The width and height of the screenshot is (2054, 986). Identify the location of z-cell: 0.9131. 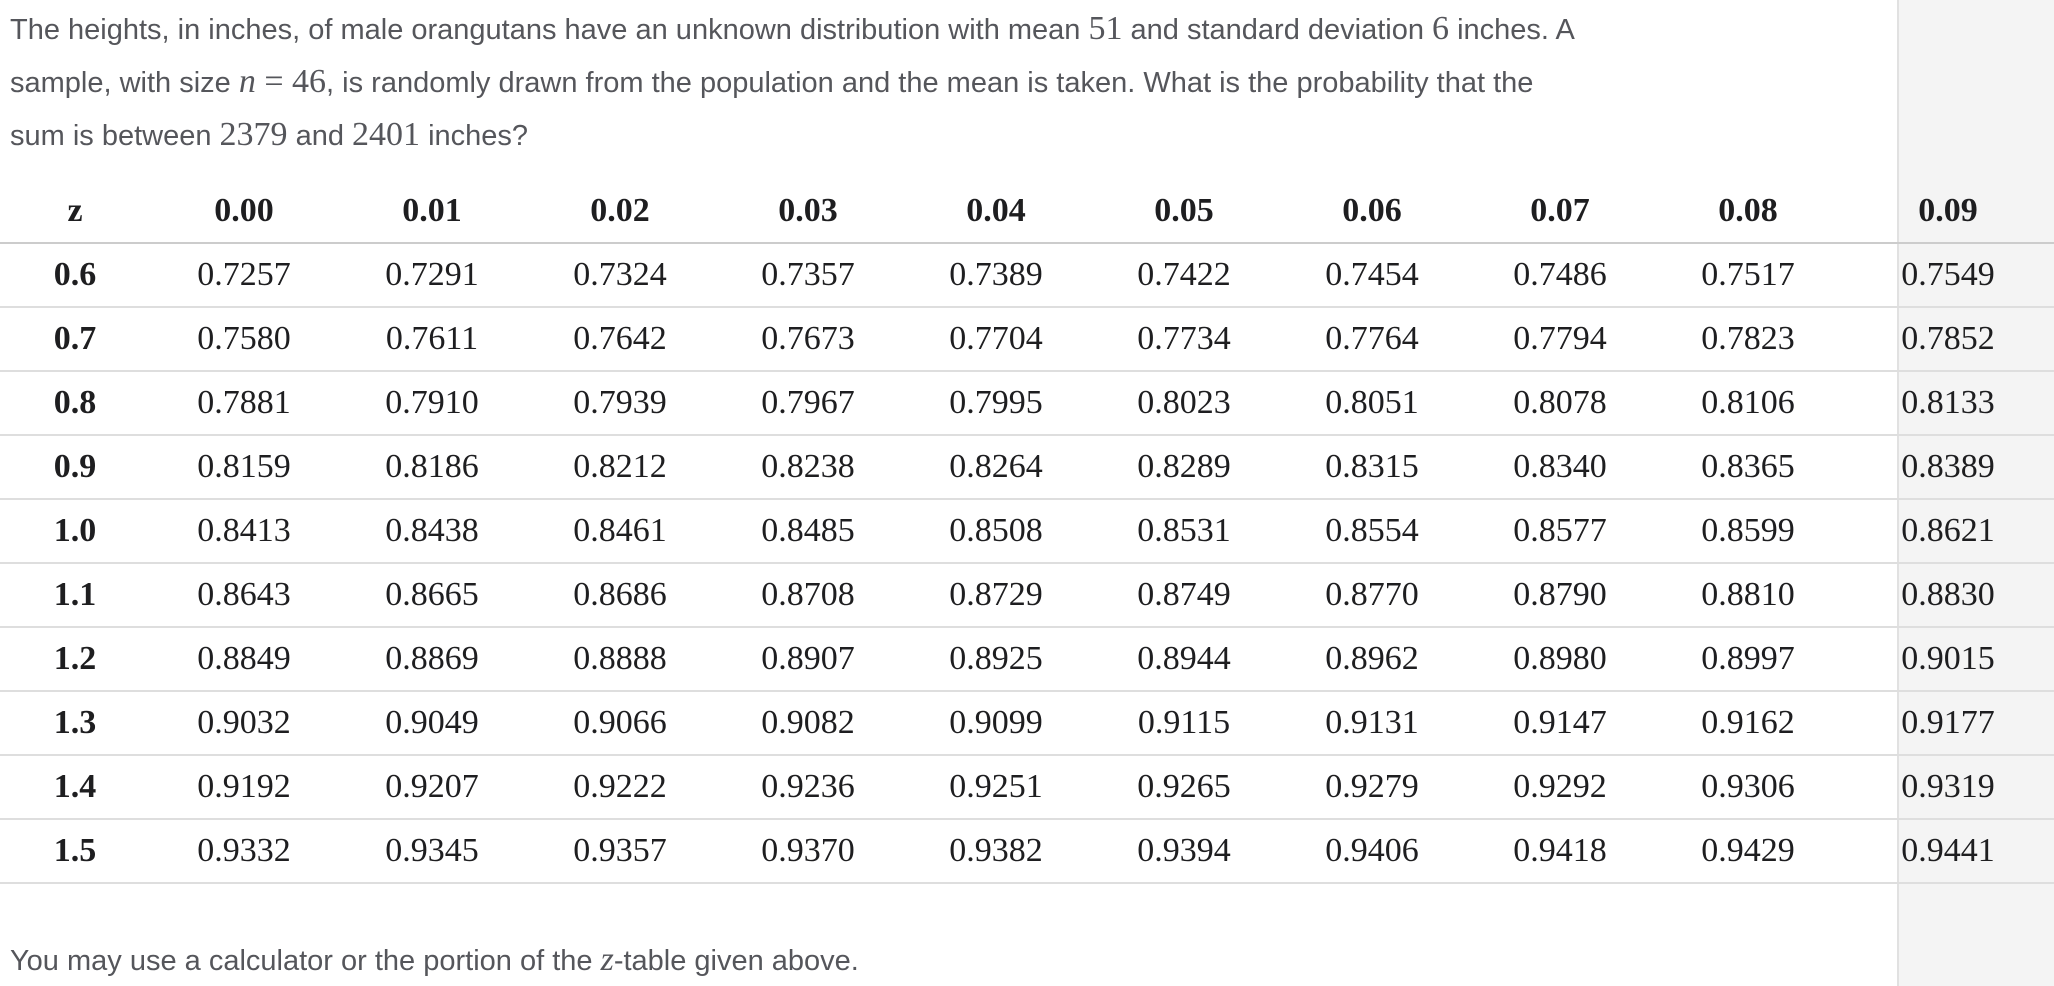
(1372, 723).